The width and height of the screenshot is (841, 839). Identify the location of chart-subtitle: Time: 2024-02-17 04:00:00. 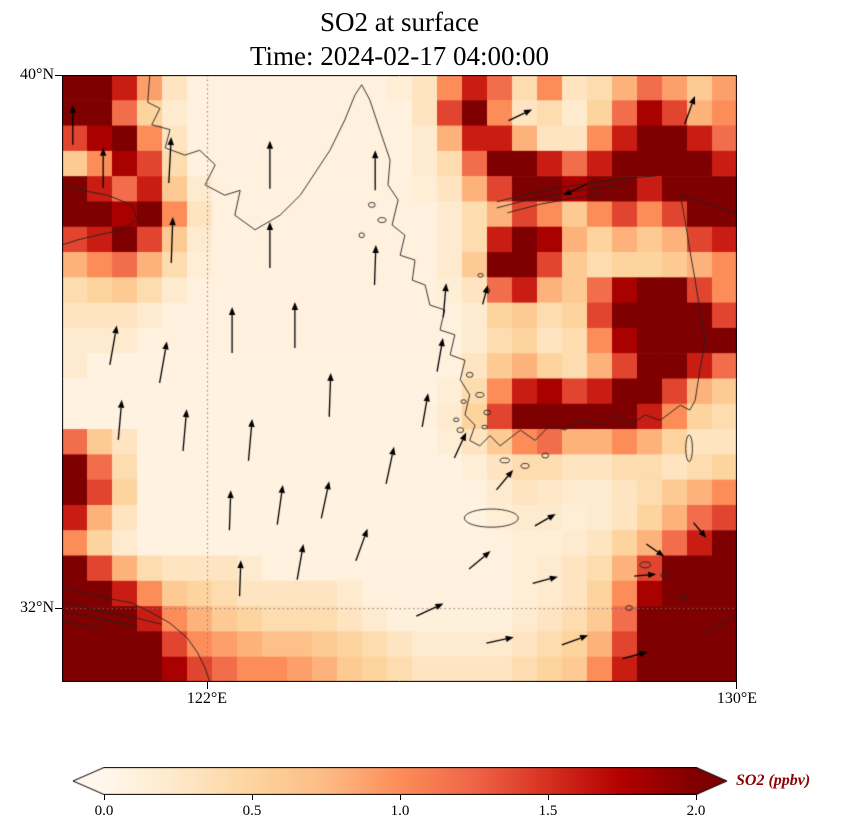
(399, 56).